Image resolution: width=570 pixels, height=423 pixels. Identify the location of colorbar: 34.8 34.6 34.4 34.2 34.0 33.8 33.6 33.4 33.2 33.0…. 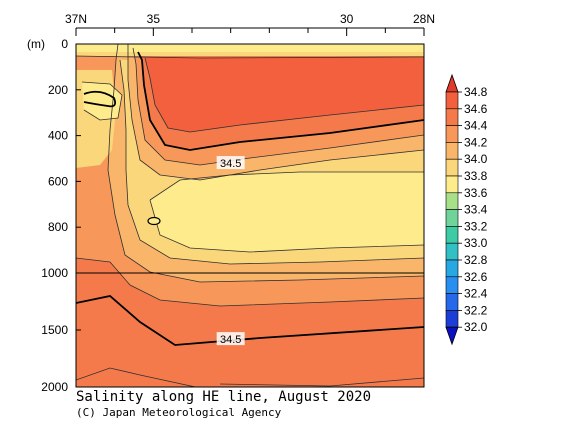
(466, 209).